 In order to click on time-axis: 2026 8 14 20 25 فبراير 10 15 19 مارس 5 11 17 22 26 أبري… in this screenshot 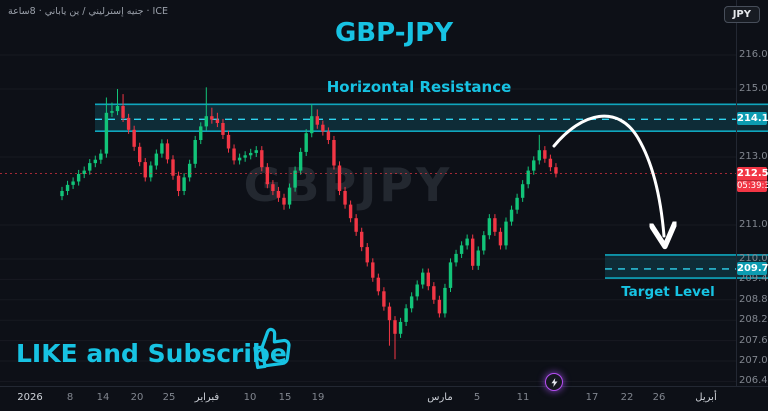, I will do `click(384, 398)`.